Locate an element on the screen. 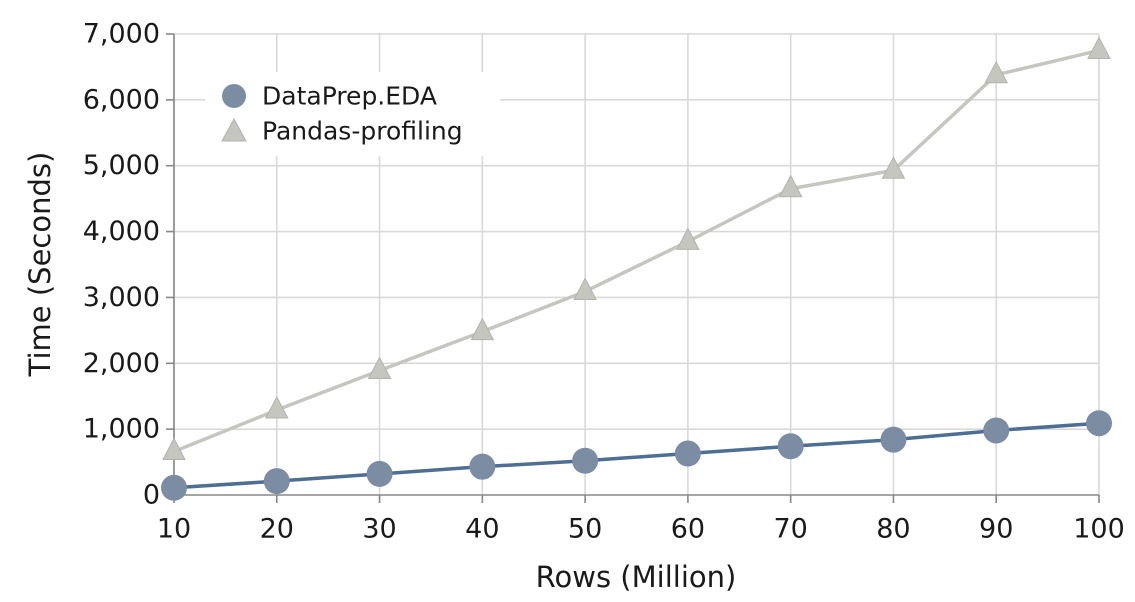  y-tick-label: 1,000 is located at coordinates (121, 429).